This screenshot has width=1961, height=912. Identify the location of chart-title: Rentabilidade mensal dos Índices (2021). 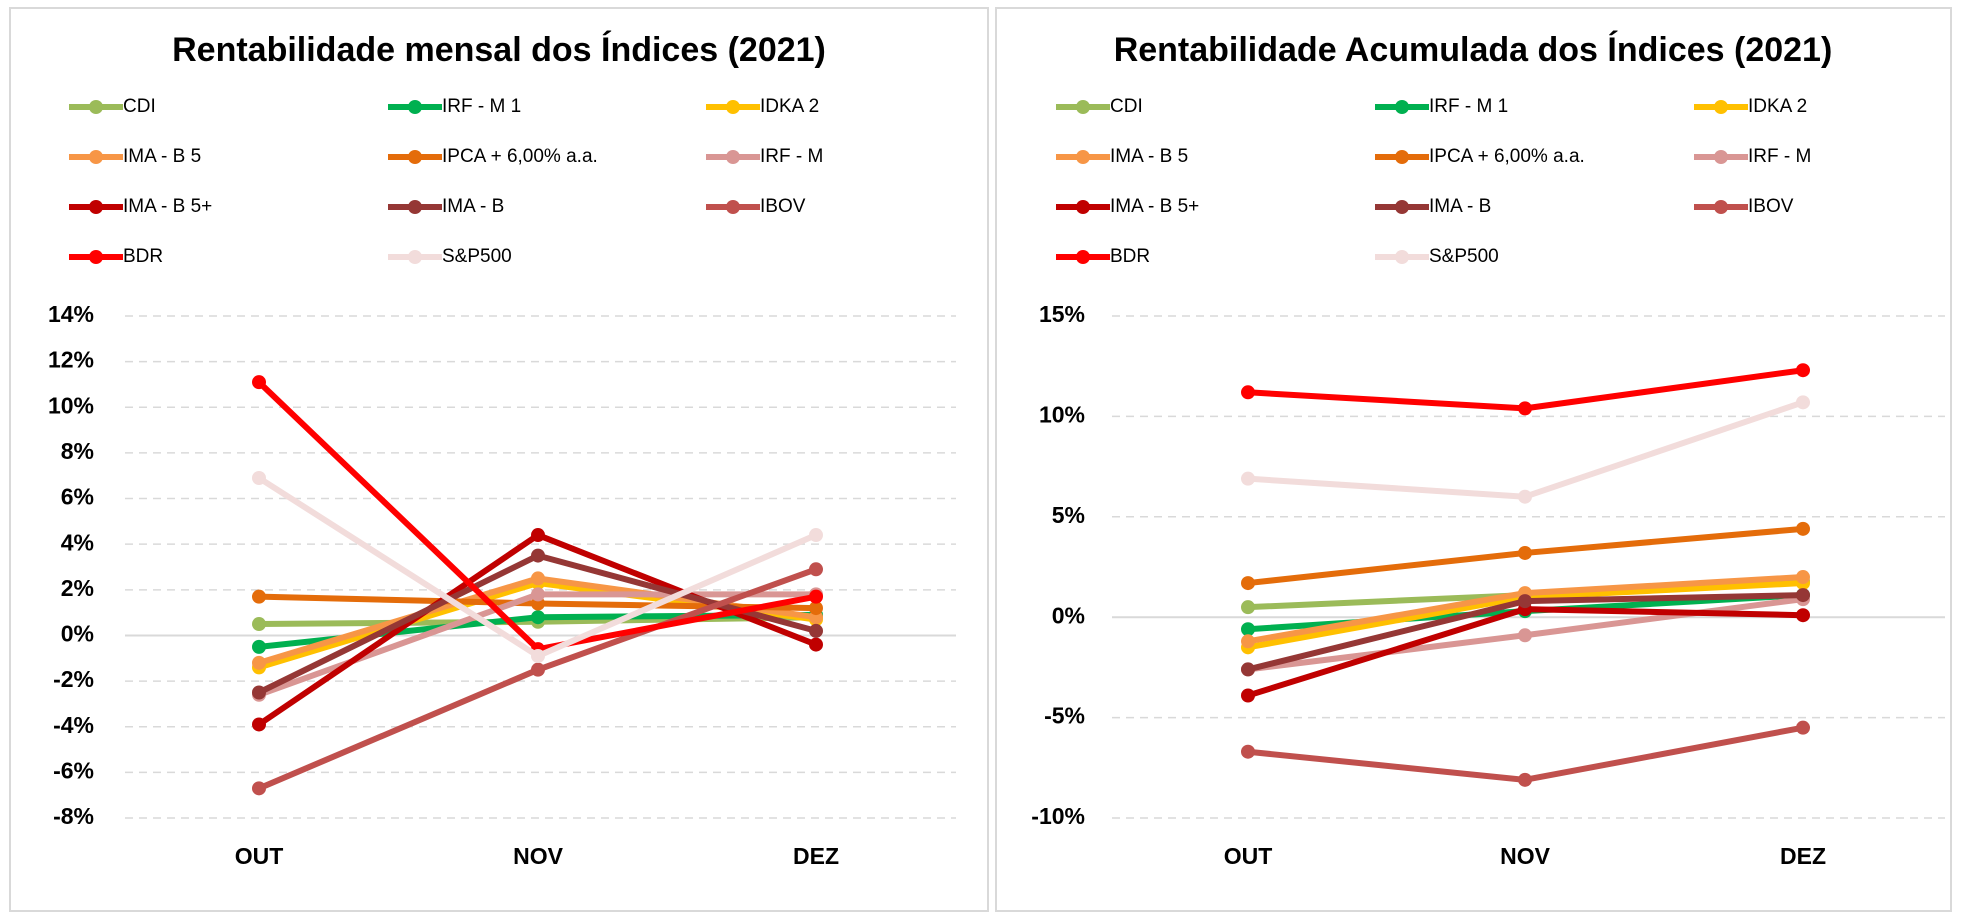
(499, 50).